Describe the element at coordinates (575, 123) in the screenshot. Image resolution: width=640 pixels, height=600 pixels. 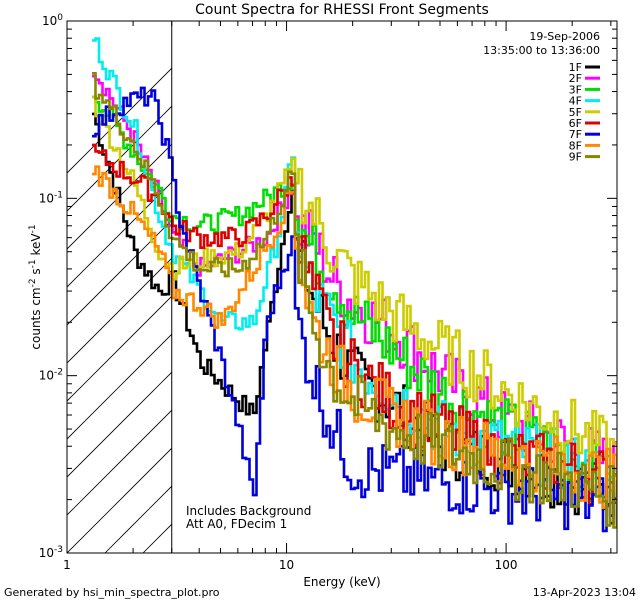
I see `legend-label-6F: 6F` at that location.